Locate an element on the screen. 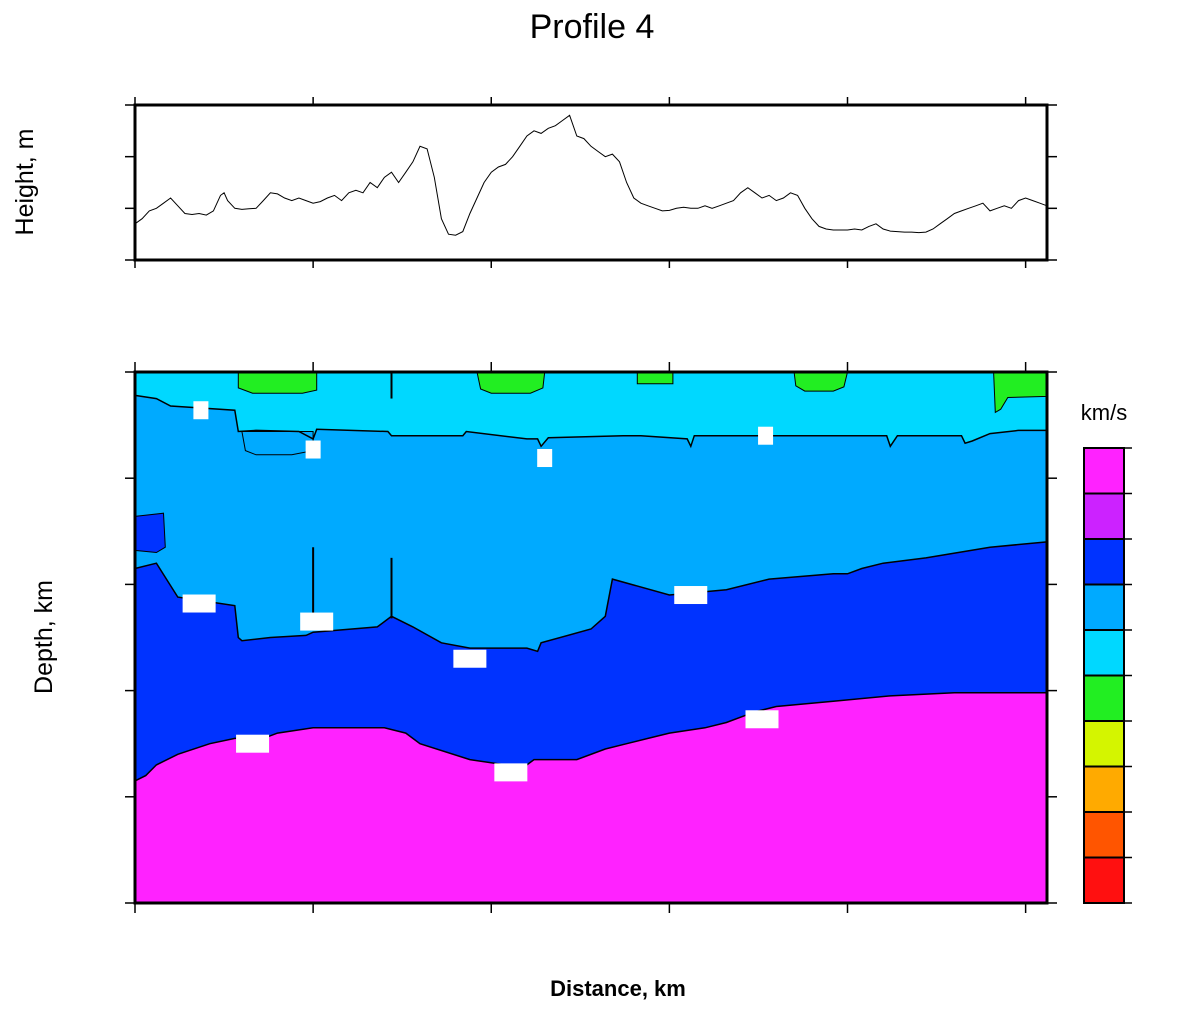 The height and width of the screenshot is (1011, 1196). elevation-profile-line is located at coordinates (591, 175).